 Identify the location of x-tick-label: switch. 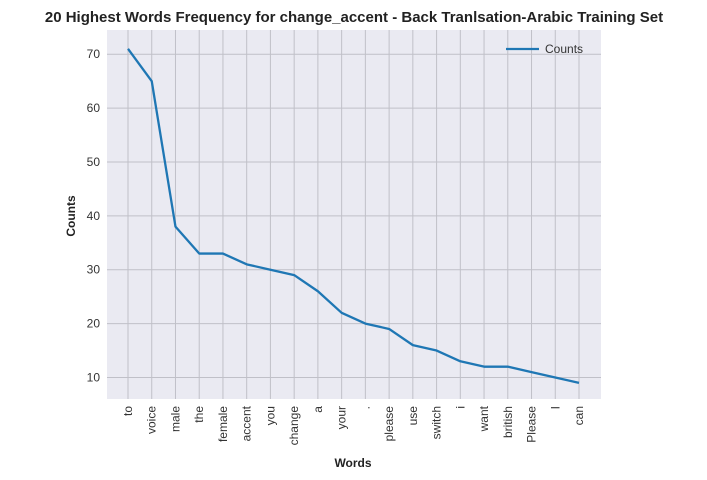
(437, 422).